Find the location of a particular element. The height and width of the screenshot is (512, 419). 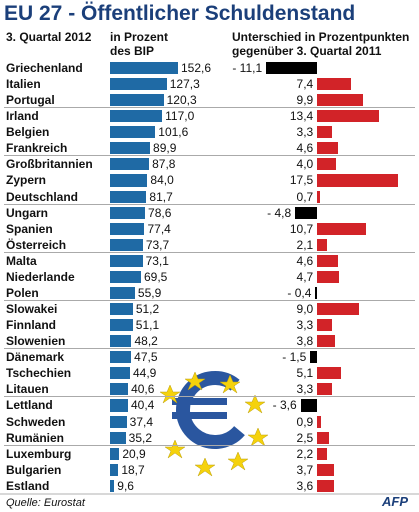

value-label: 40,6 is located at coordinates (143, 389).